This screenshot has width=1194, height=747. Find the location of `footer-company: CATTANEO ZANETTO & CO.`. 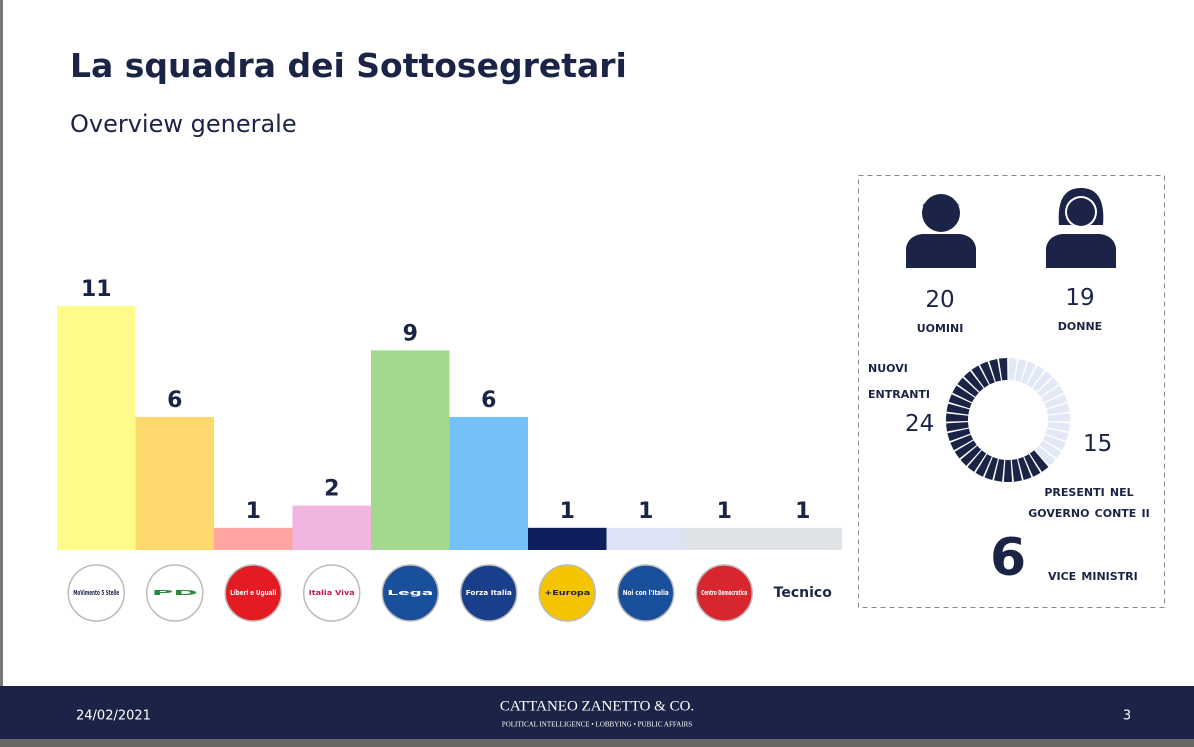

footer-company: CATTANEO ZANETTO & CO. is located at coordinates (597, 706).